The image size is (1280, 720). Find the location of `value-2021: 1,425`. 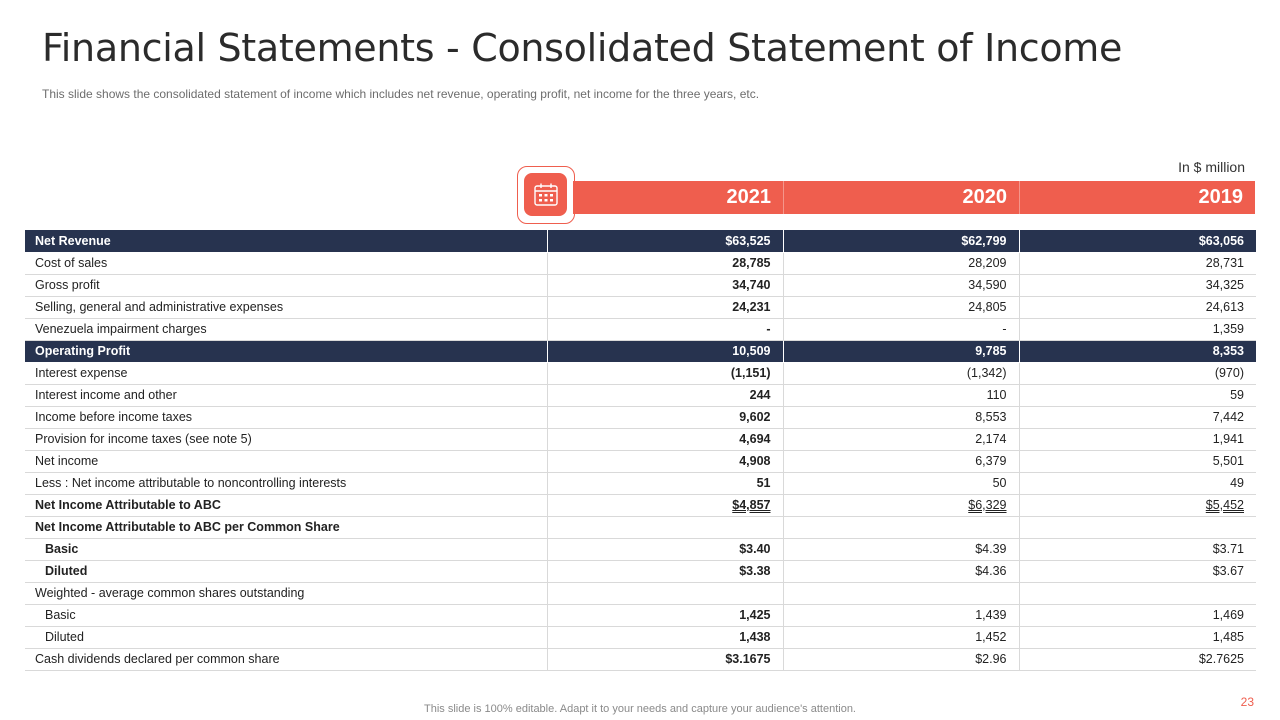

value-2021: 1,425 is located at coordinates (664, 615).